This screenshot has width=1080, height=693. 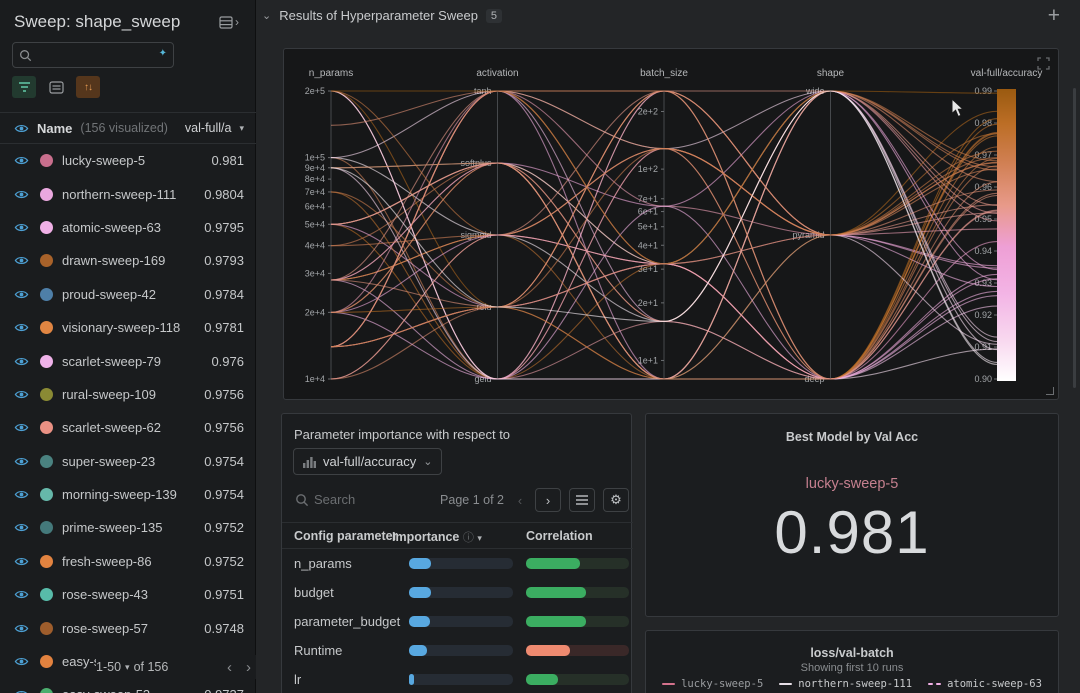 What do you see at coordinates (112, 528) in the screenshot?
I see `run-name: prime-sweep-135` at bounding box center [112, 528].